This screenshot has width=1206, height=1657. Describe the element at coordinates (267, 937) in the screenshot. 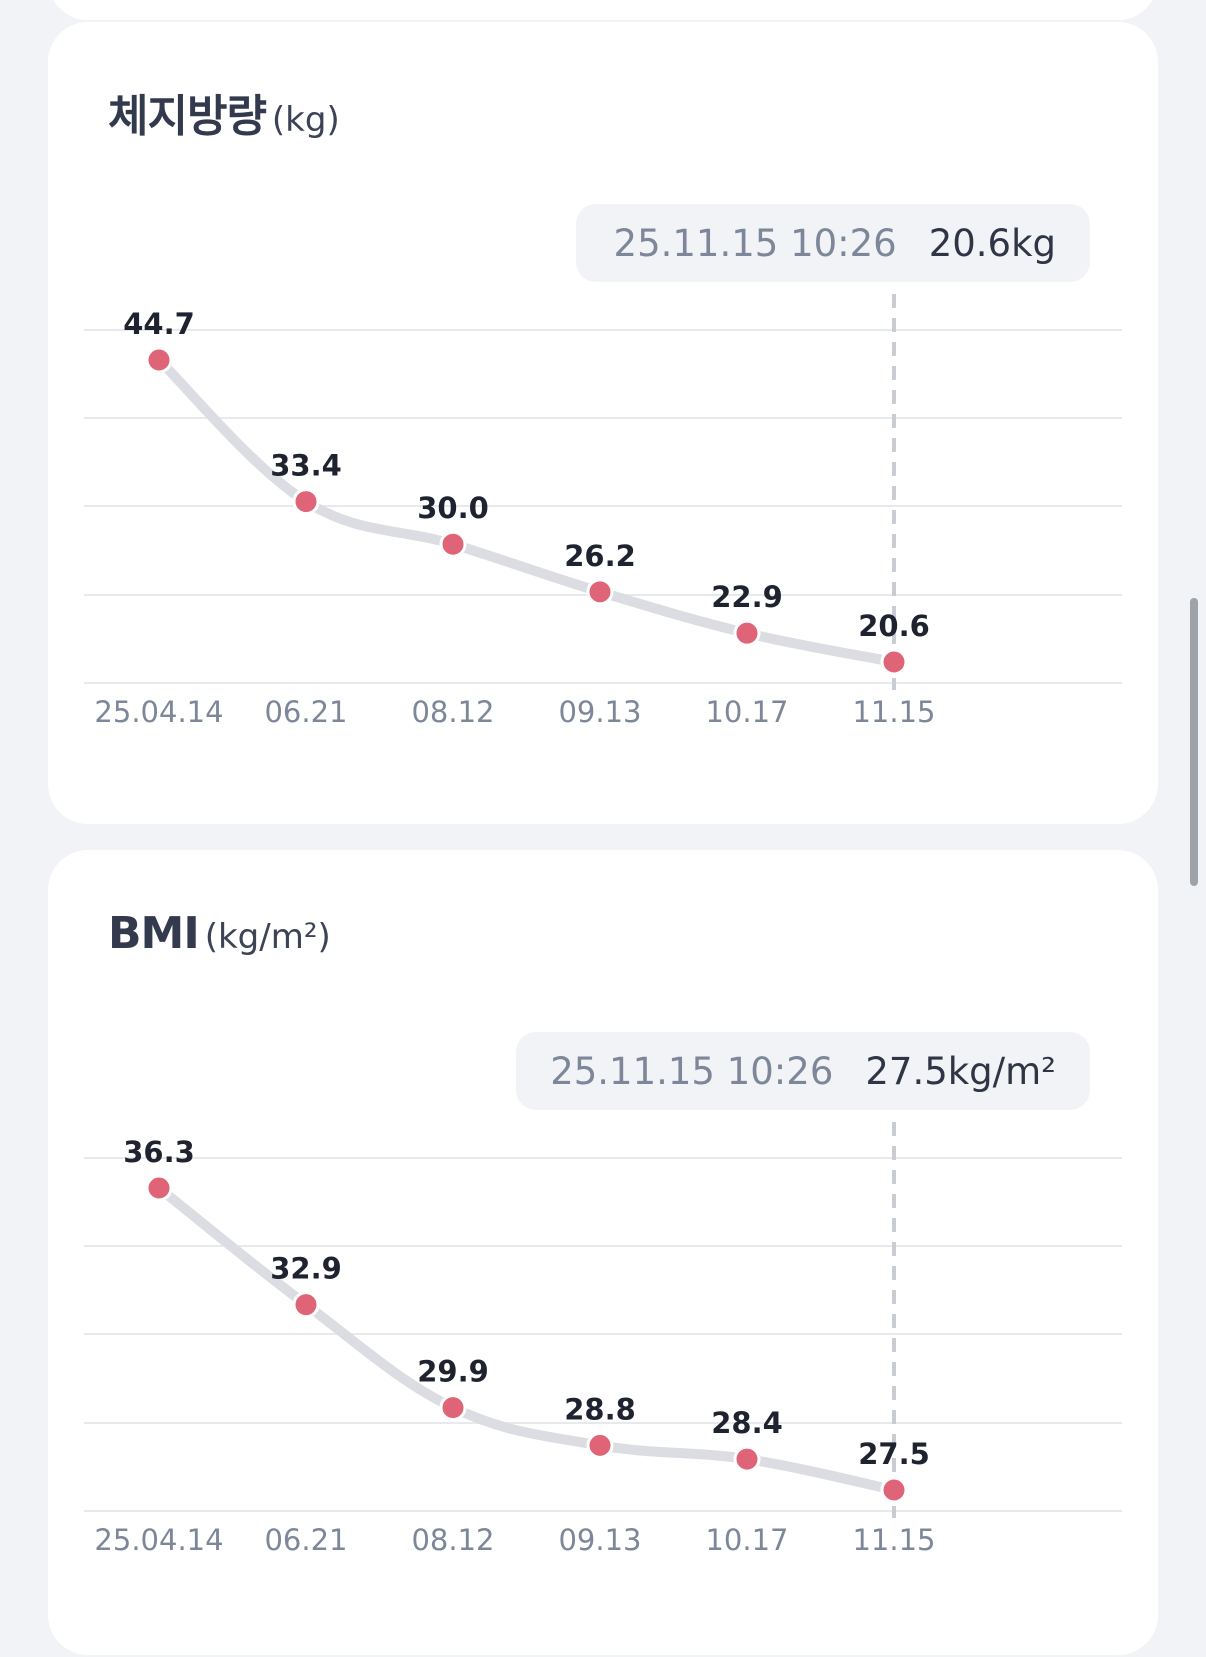

I see `card-title-unit: (kg/m²)` at that location.